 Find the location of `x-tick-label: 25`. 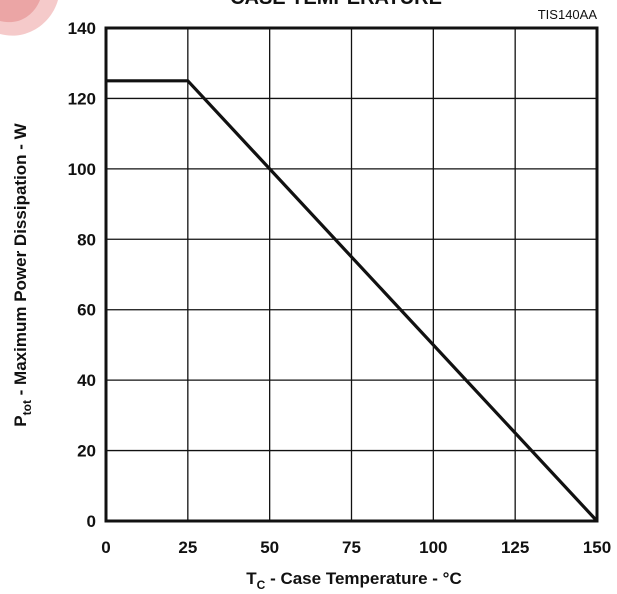

x-tick-label: 25 is located at coordinates (187, 547).